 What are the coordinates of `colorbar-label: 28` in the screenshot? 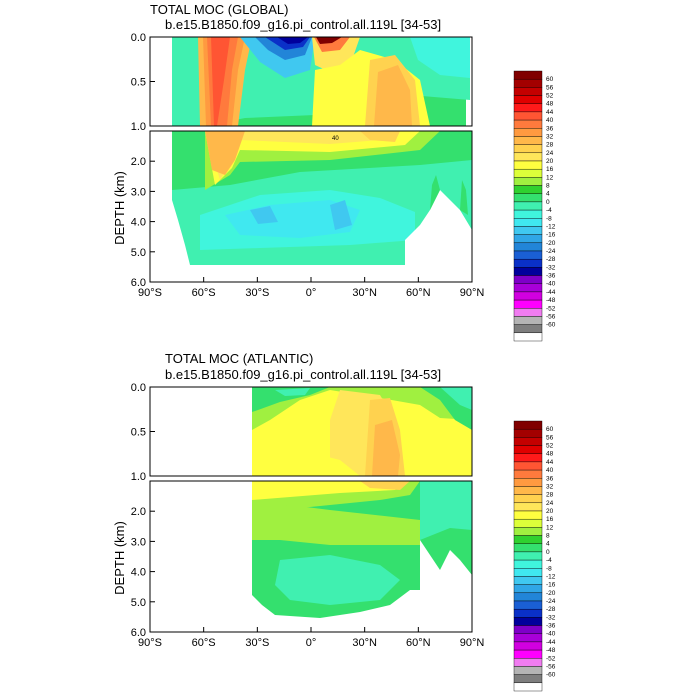 It's located at (550, 145).